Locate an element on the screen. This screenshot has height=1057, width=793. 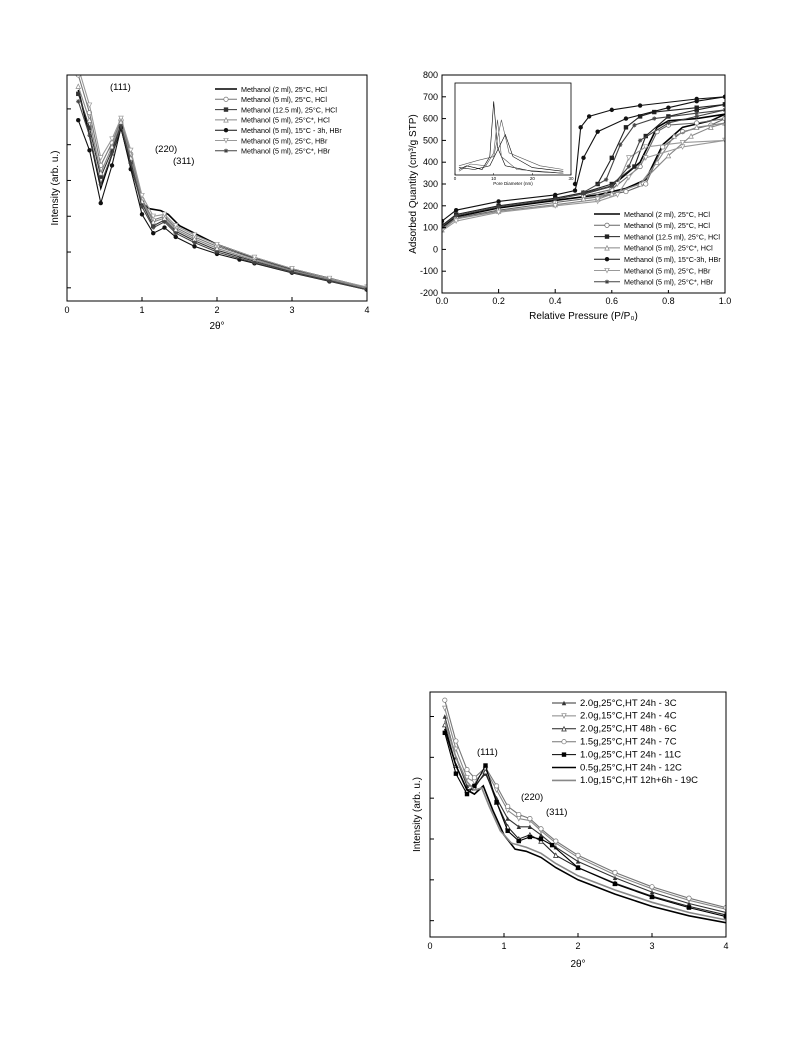
c3-ylabel: Intensity (arb. u.) is located at coordinates (417, 814).